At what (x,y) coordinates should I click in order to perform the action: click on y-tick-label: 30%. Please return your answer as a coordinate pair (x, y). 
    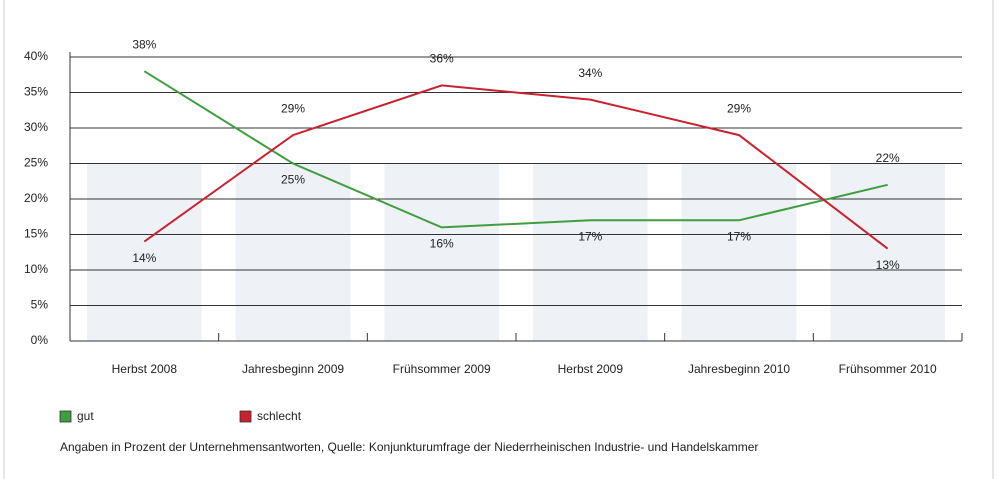
    Looking at the image, I should click on (36, 127).